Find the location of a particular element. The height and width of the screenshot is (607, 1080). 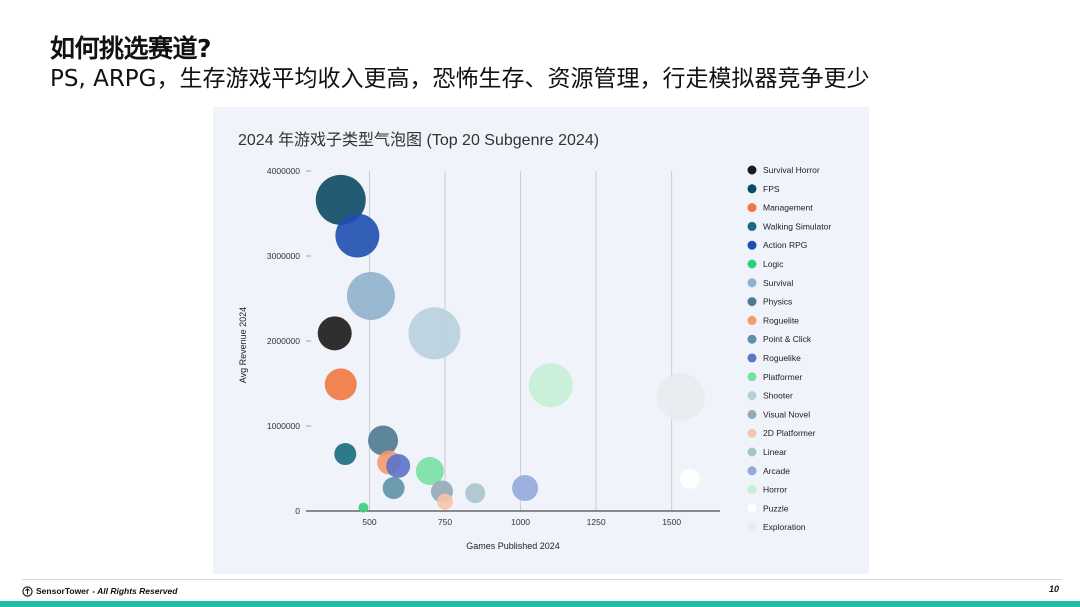

bubble-fps is located at coordinates (340, 199).